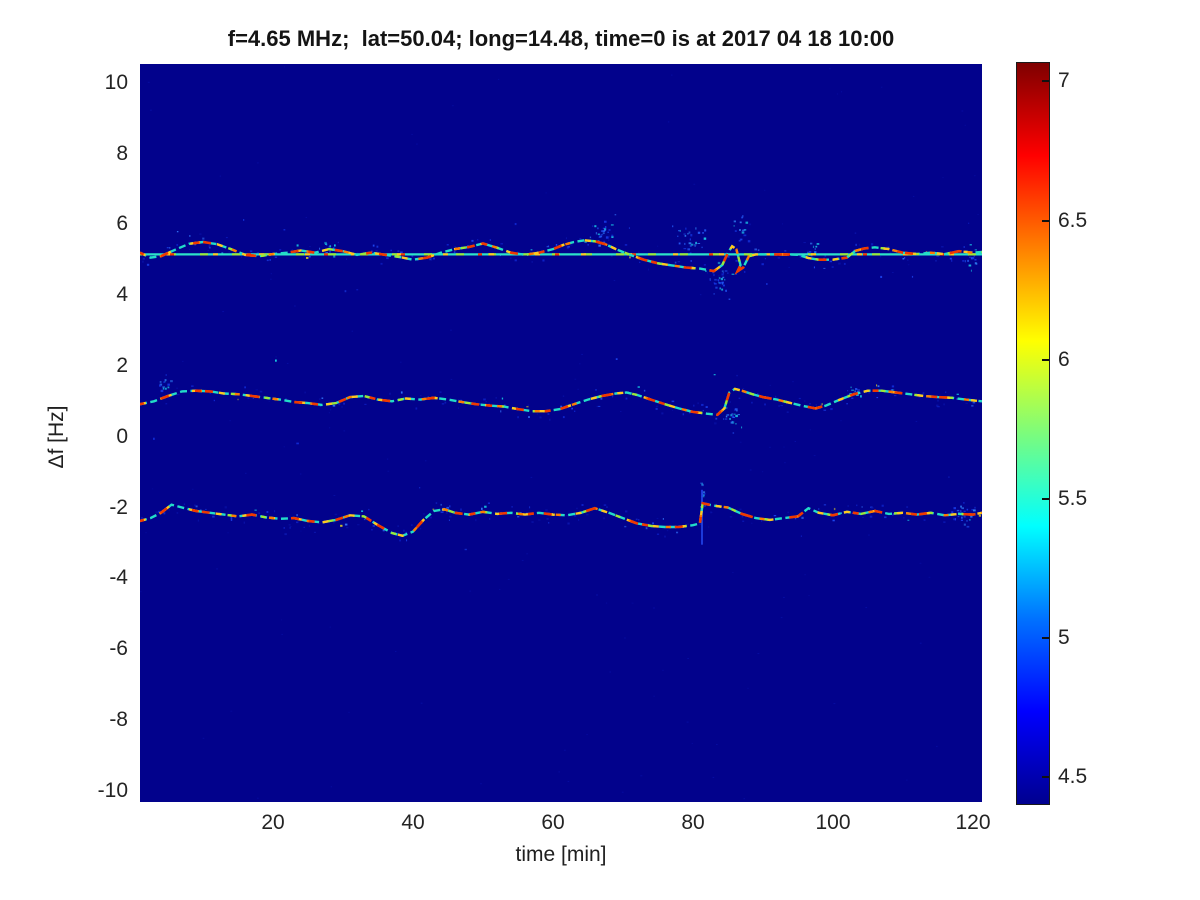 The height and width of the screenshot is (900, 1200). I want to click on colorbar-tick-label: 5, so click(1064, 637).